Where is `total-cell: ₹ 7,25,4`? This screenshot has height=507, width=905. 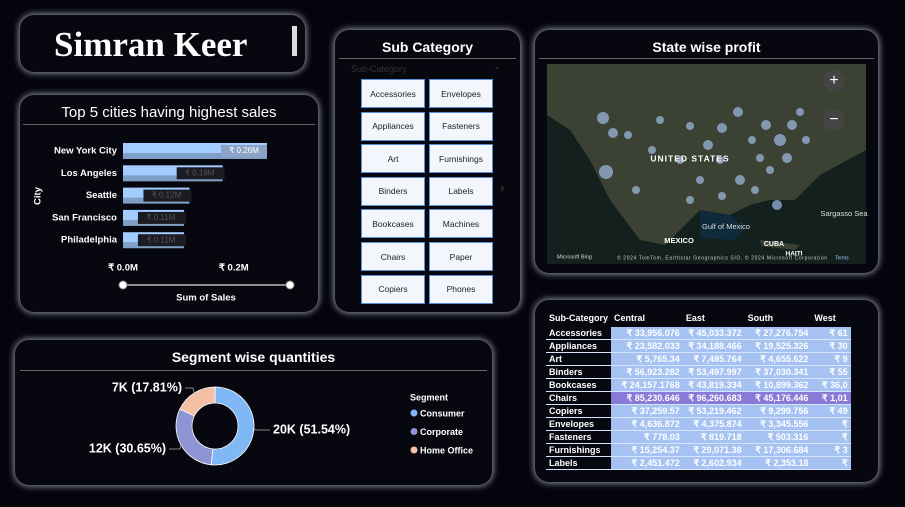
total-cell: ₹ 7,25,4 is located at coordinates (831, 470).